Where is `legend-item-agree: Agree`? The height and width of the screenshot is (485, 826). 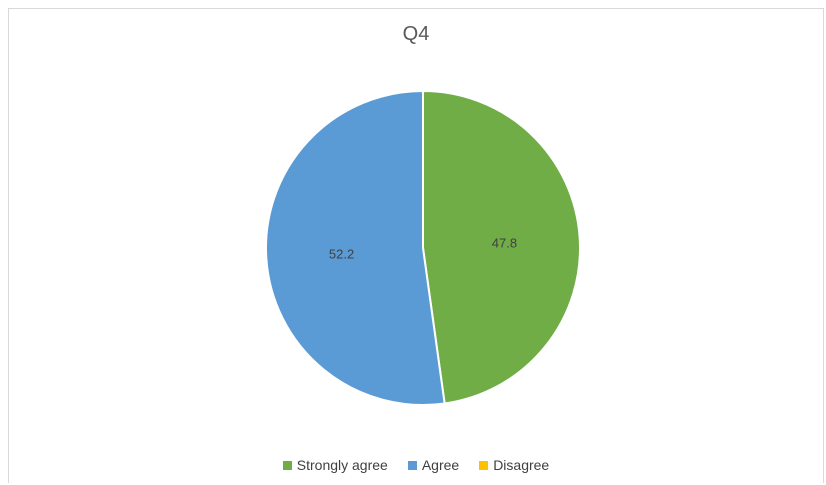 legend-item-agree: Agree is located at coordinates (433, 465).